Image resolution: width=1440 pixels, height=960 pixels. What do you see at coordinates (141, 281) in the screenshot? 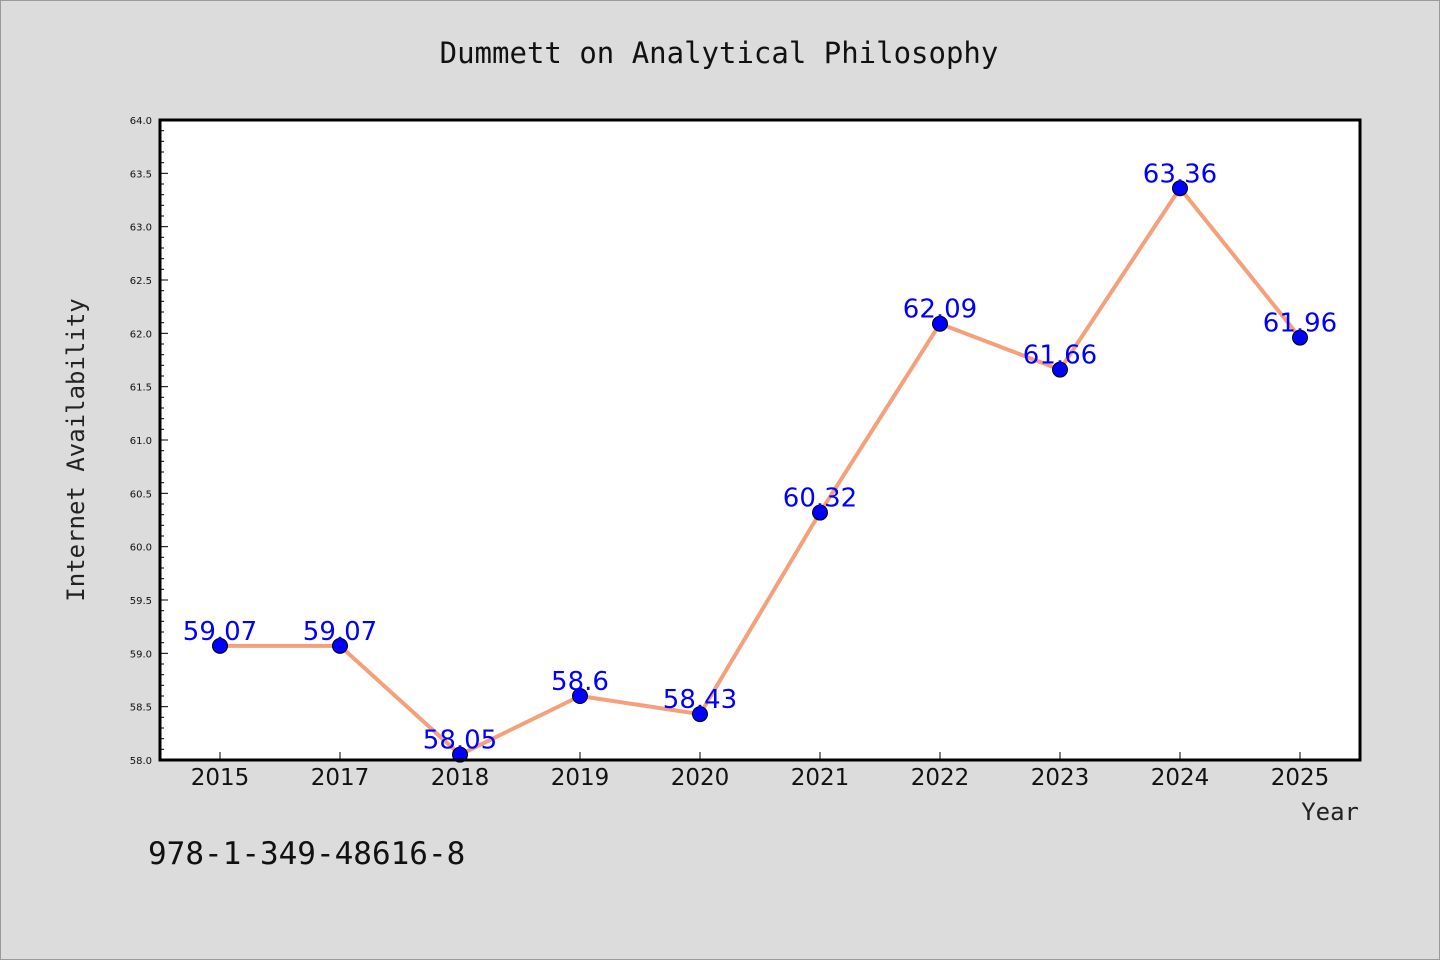
I see `y-tick-label: 62.5` at bounding box center [141, 281].